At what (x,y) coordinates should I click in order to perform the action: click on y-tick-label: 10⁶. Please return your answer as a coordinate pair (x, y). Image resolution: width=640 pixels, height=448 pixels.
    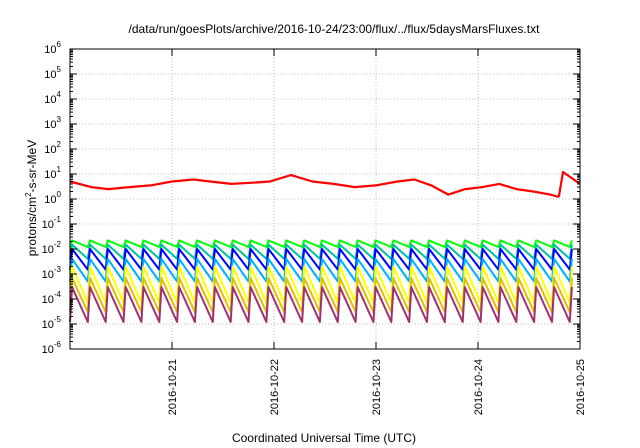
    Looking at the image, I should click on (52, 48).